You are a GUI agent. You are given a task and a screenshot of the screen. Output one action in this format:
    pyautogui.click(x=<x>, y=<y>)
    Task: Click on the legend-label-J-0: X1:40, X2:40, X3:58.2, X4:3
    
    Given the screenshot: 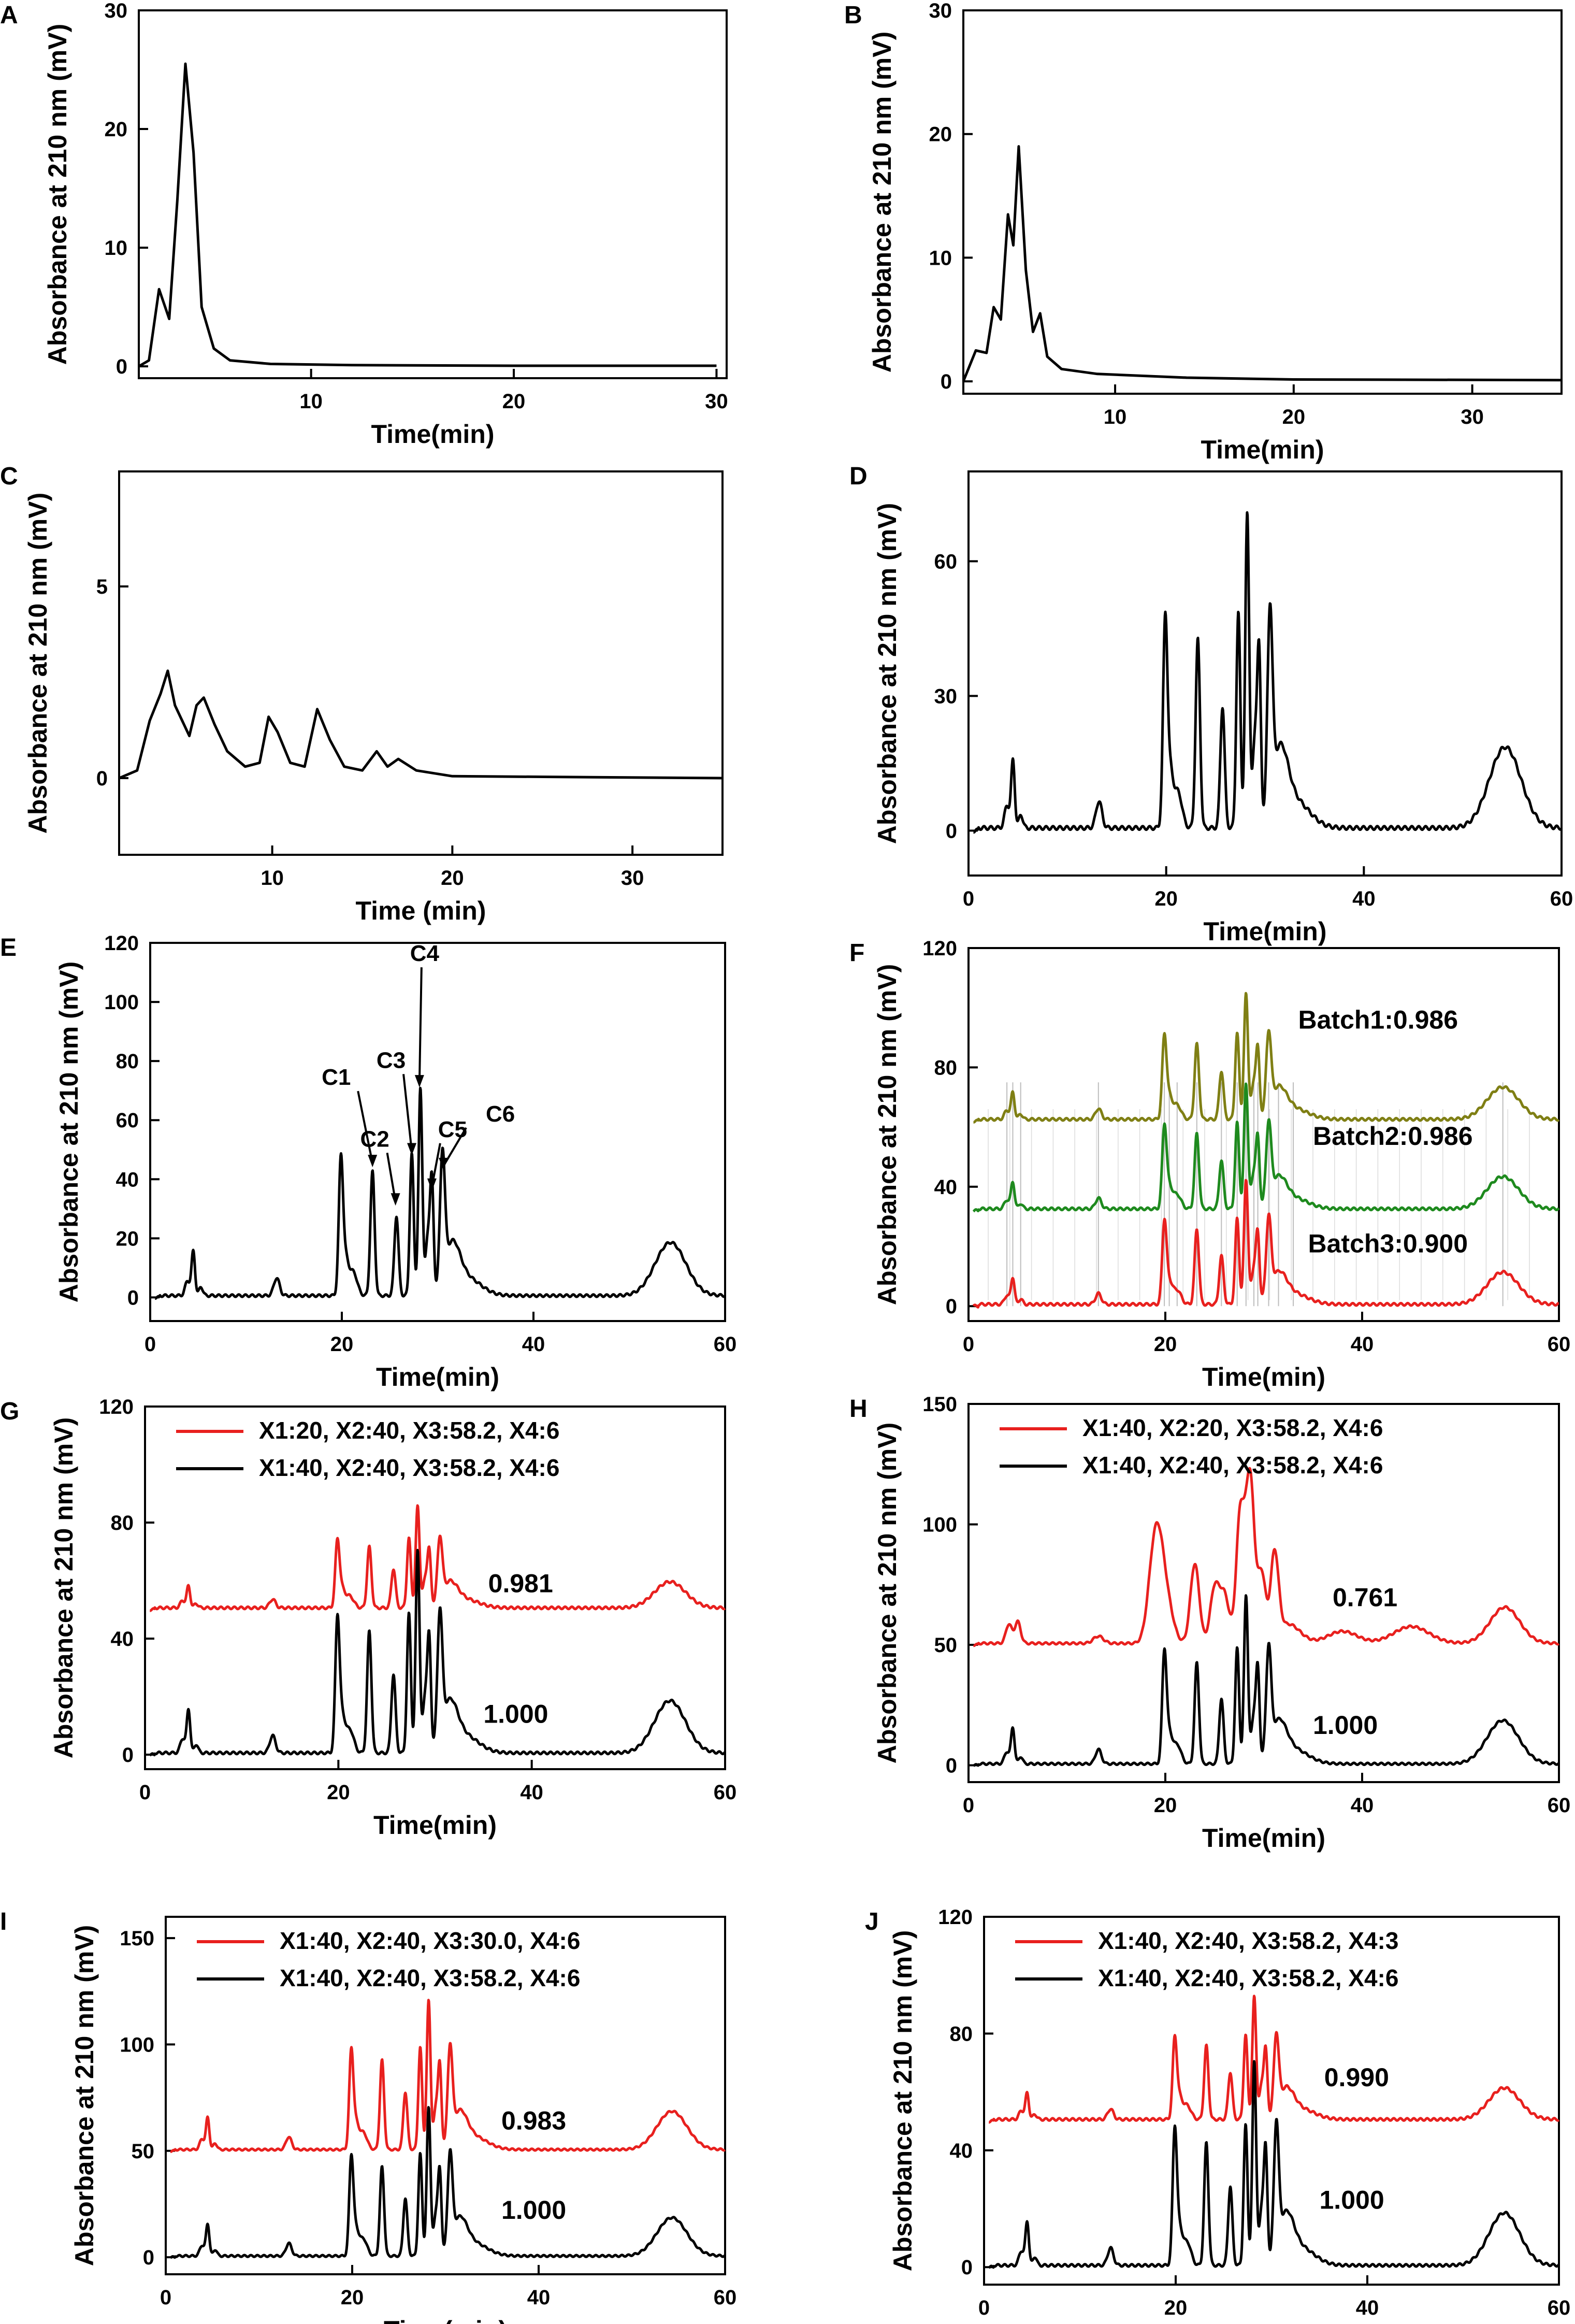 What is the action you would take?
    pyautogui.click(x=1248, y=1940)
    